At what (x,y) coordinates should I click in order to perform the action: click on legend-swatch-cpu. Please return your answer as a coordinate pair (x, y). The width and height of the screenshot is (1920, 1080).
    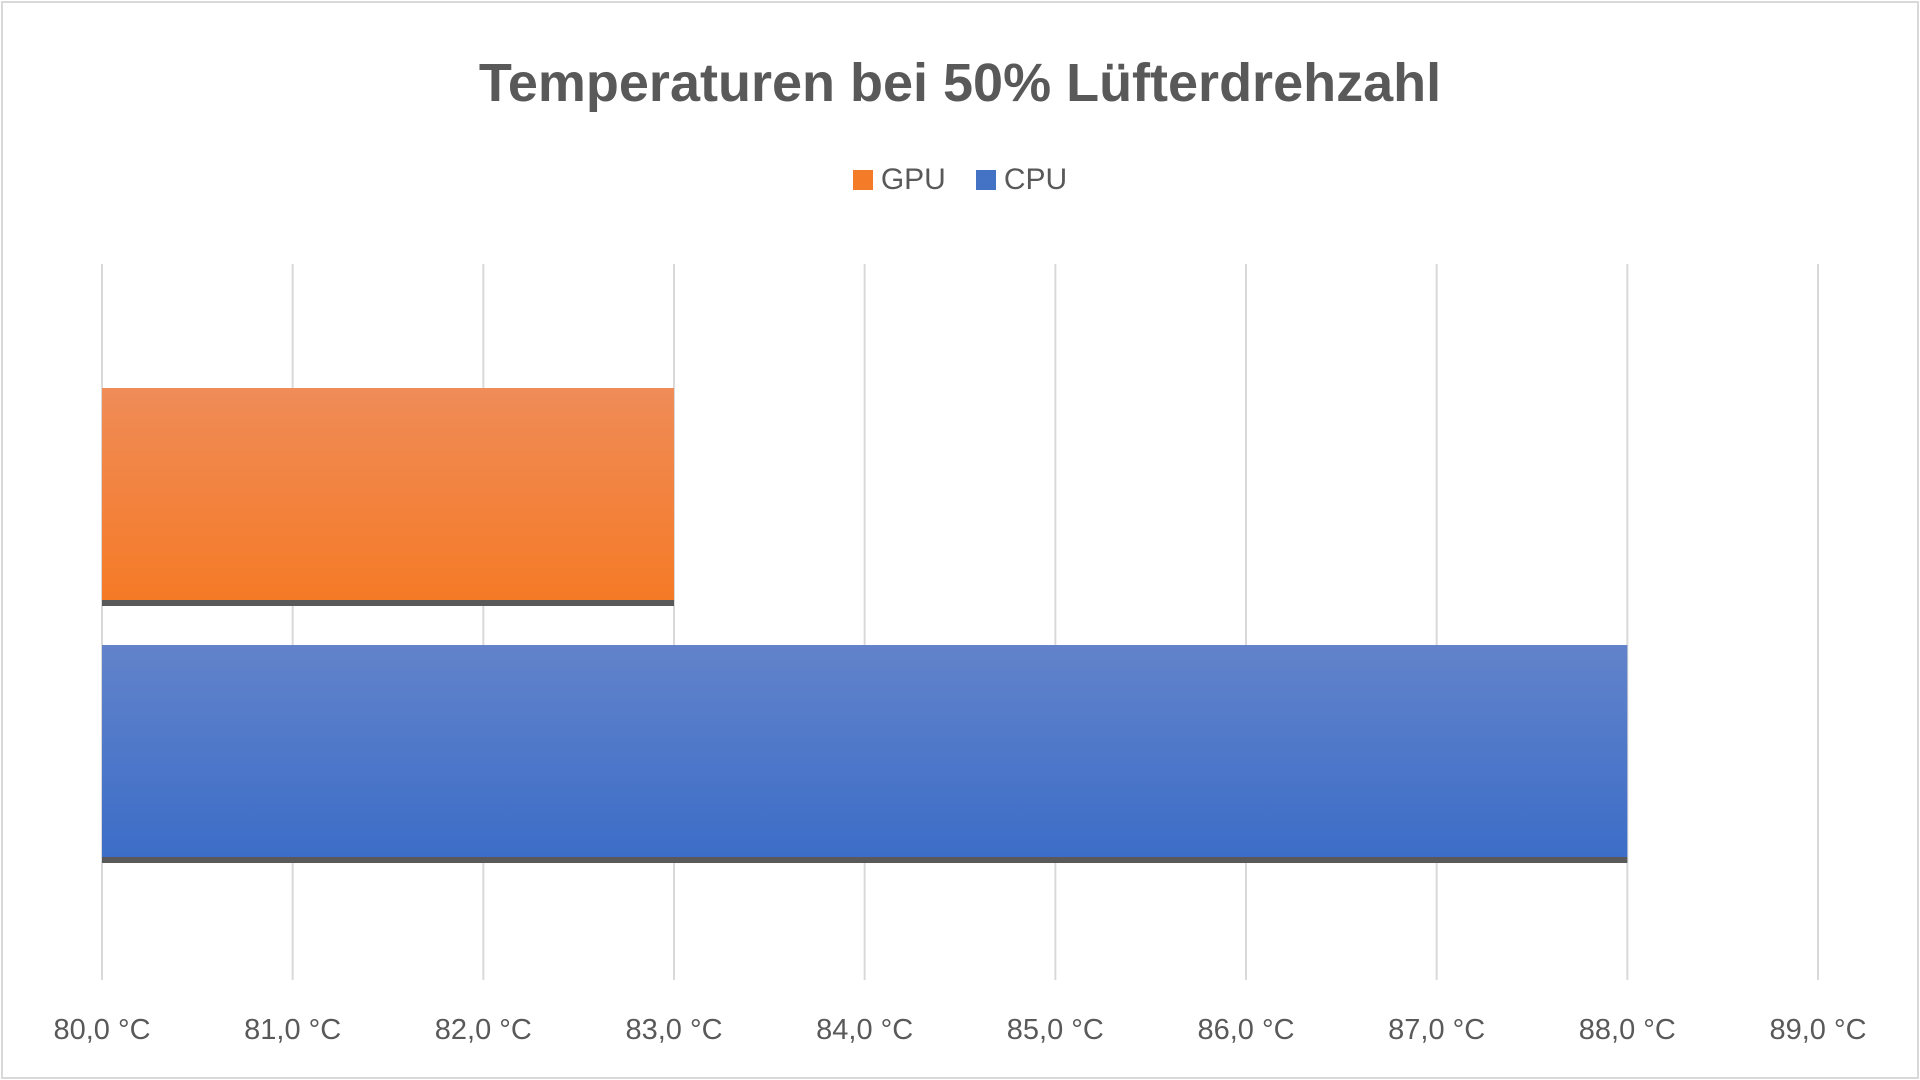
    Looking at the image, I should click on (985, 180).